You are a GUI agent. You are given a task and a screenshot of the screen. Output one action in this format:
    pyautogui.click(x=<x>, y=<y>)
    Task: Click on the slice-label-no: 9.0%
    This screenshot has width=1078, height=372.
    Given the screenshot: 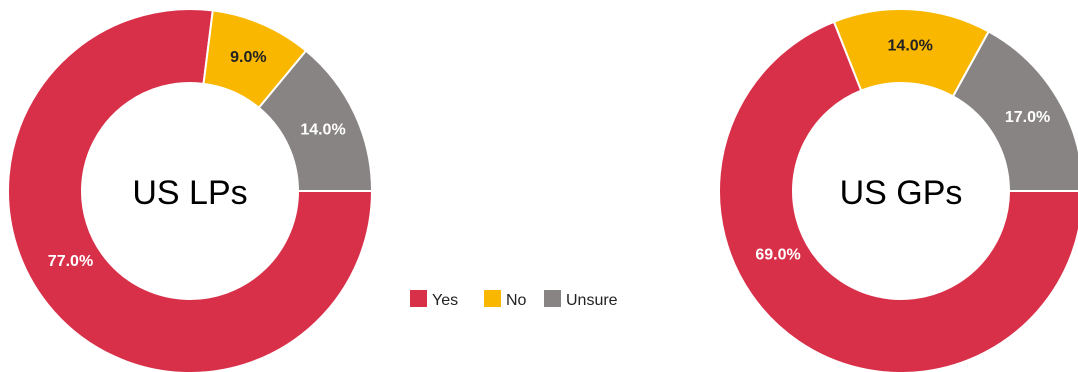 What is the action you would take?
    pyautogui.click(x=248, y=57)
    